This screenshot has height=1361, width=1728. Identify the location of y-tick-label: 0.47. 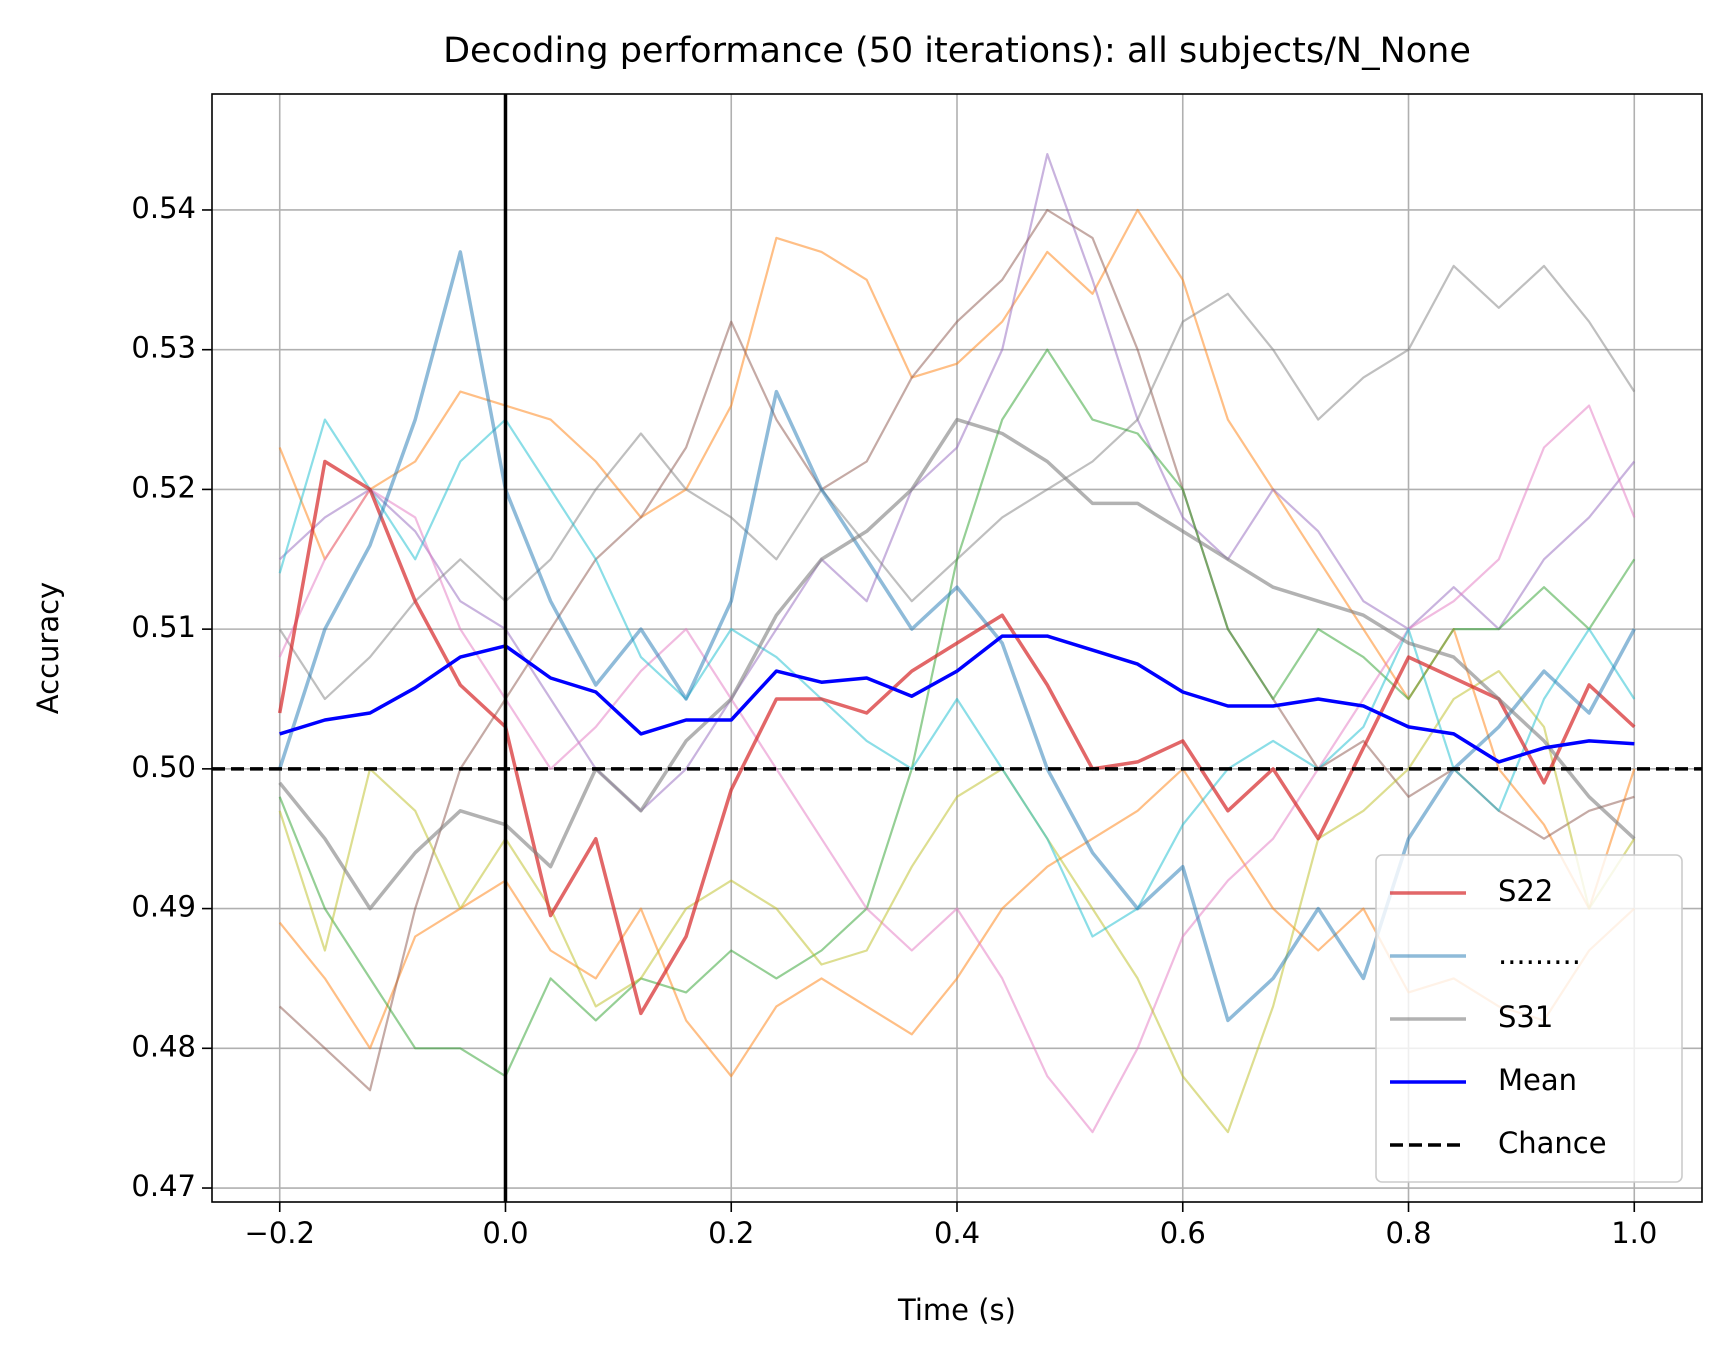
(163, 1186).